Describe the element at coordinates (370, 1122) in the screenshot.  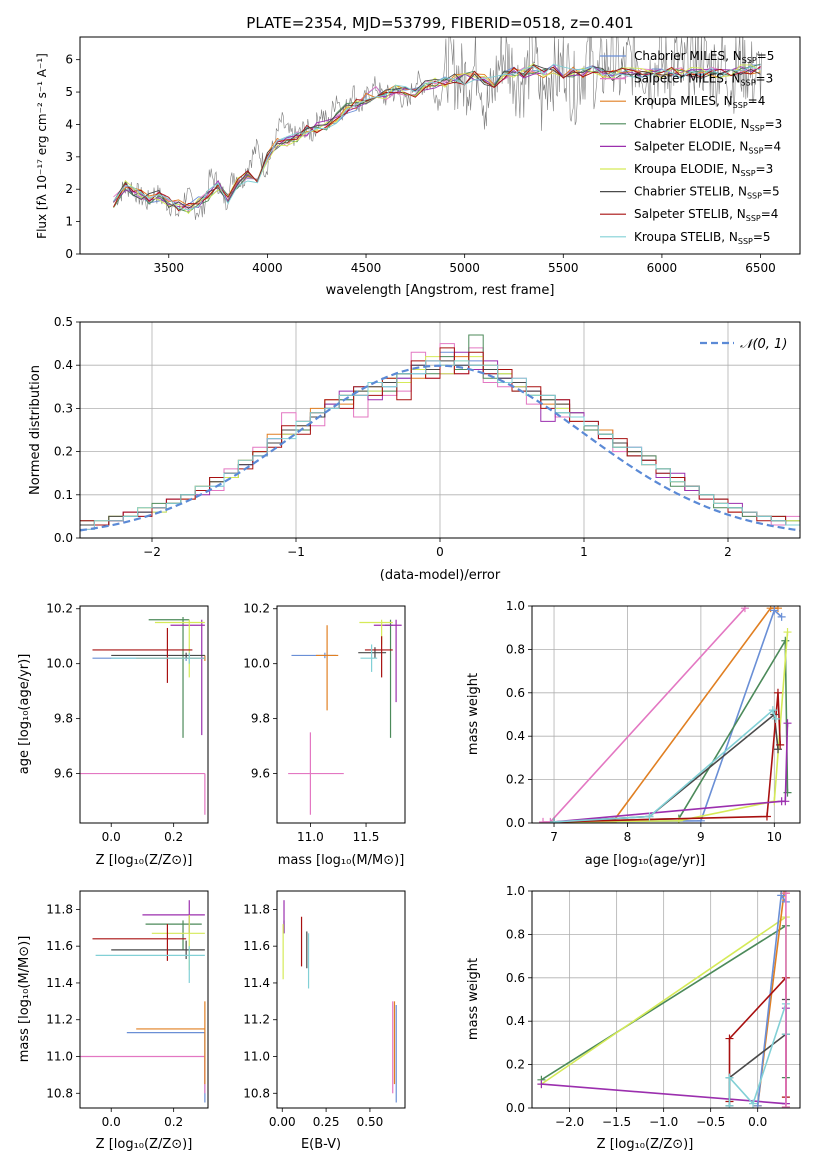
I see `x-tick-label: 0.50` at that location.